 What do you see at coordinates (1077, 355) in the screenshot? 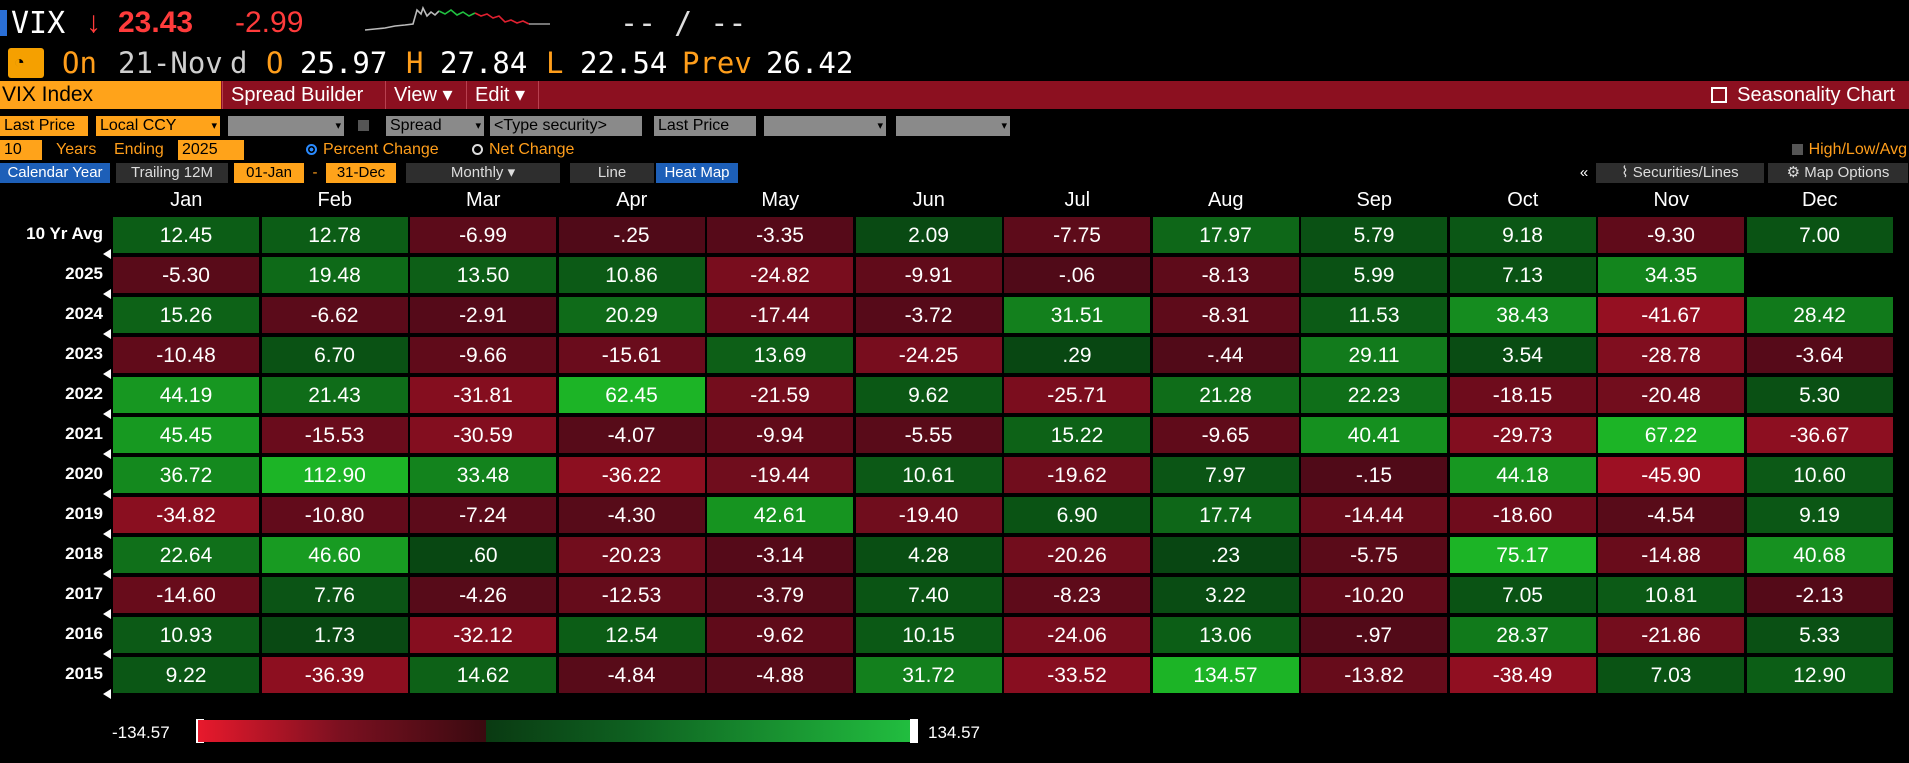
I see `heatmap-cell: .29` at bounding box center [1077, 355].